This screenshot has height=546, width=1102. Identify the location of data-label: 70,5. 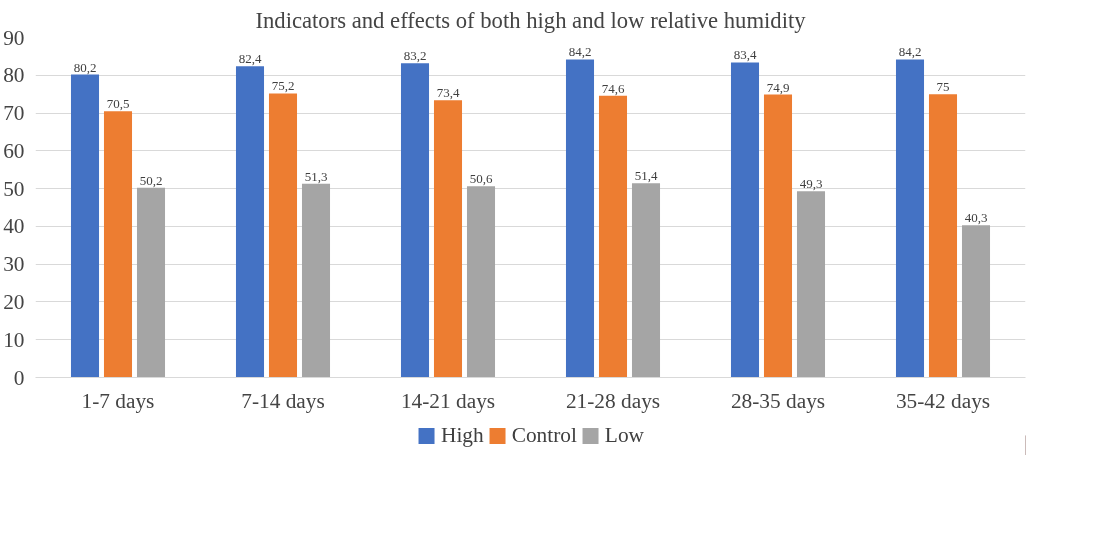
(118, 104).